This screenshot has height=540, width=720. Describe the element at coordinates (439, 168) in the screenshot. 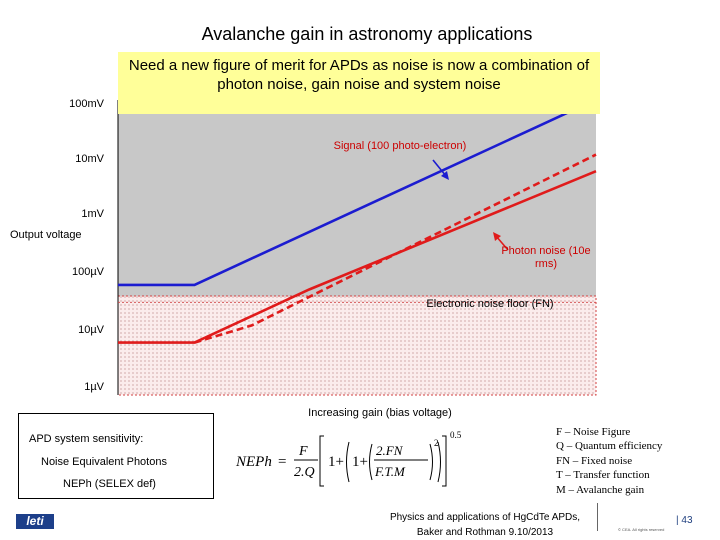

I see `signal-arrow` at that location.